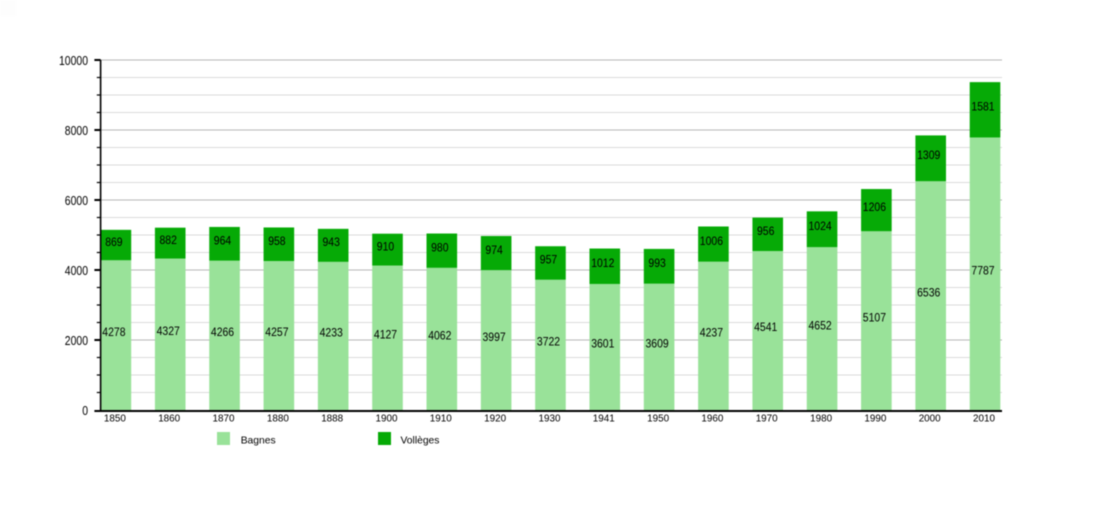 The image size is (1100, 505). I want to click on svg-text: 1970, so click(767, 419).